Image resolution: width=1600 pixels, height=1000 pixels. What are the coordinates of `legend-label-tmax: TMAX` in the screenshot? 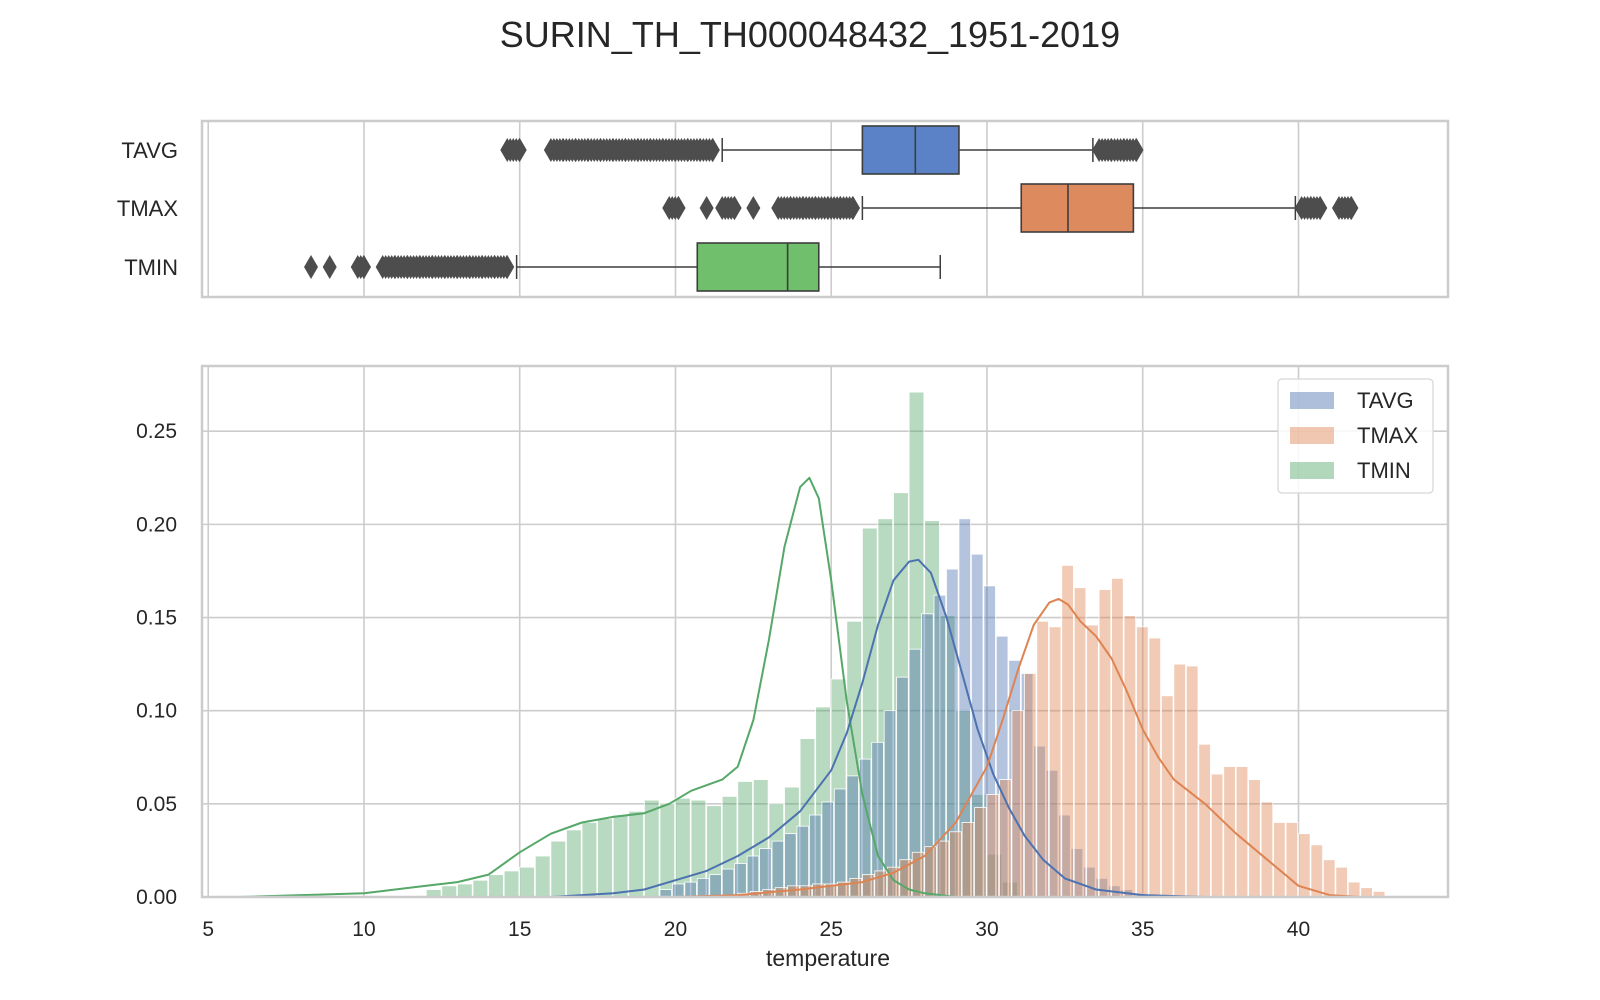 It's located at (1387, 435).